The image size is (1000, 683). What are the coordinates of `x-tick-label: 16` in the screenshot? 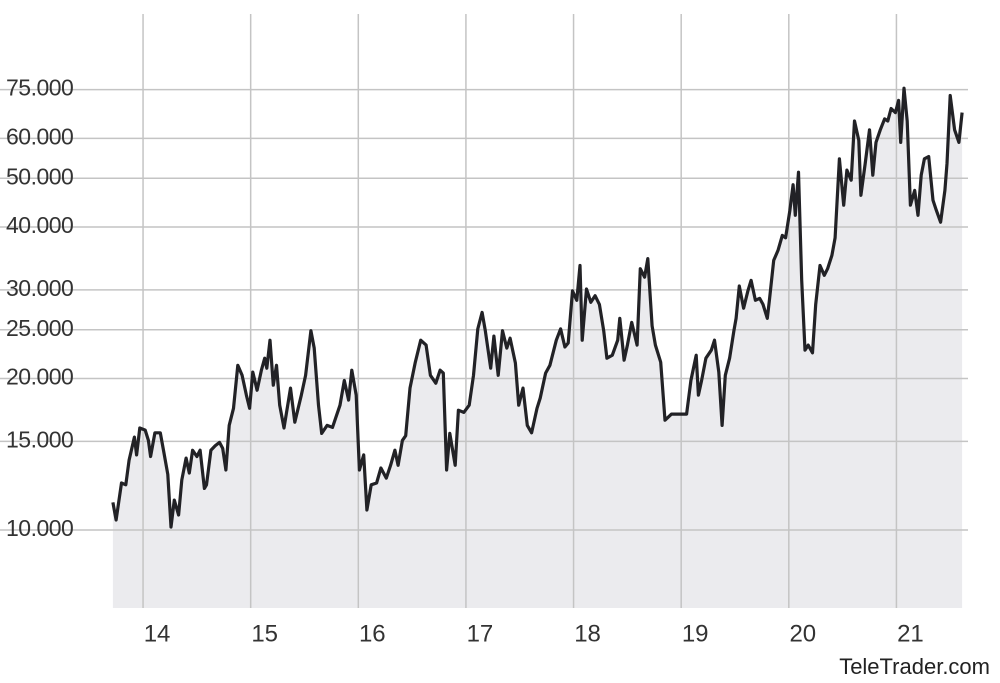 It's located at (372, 633).